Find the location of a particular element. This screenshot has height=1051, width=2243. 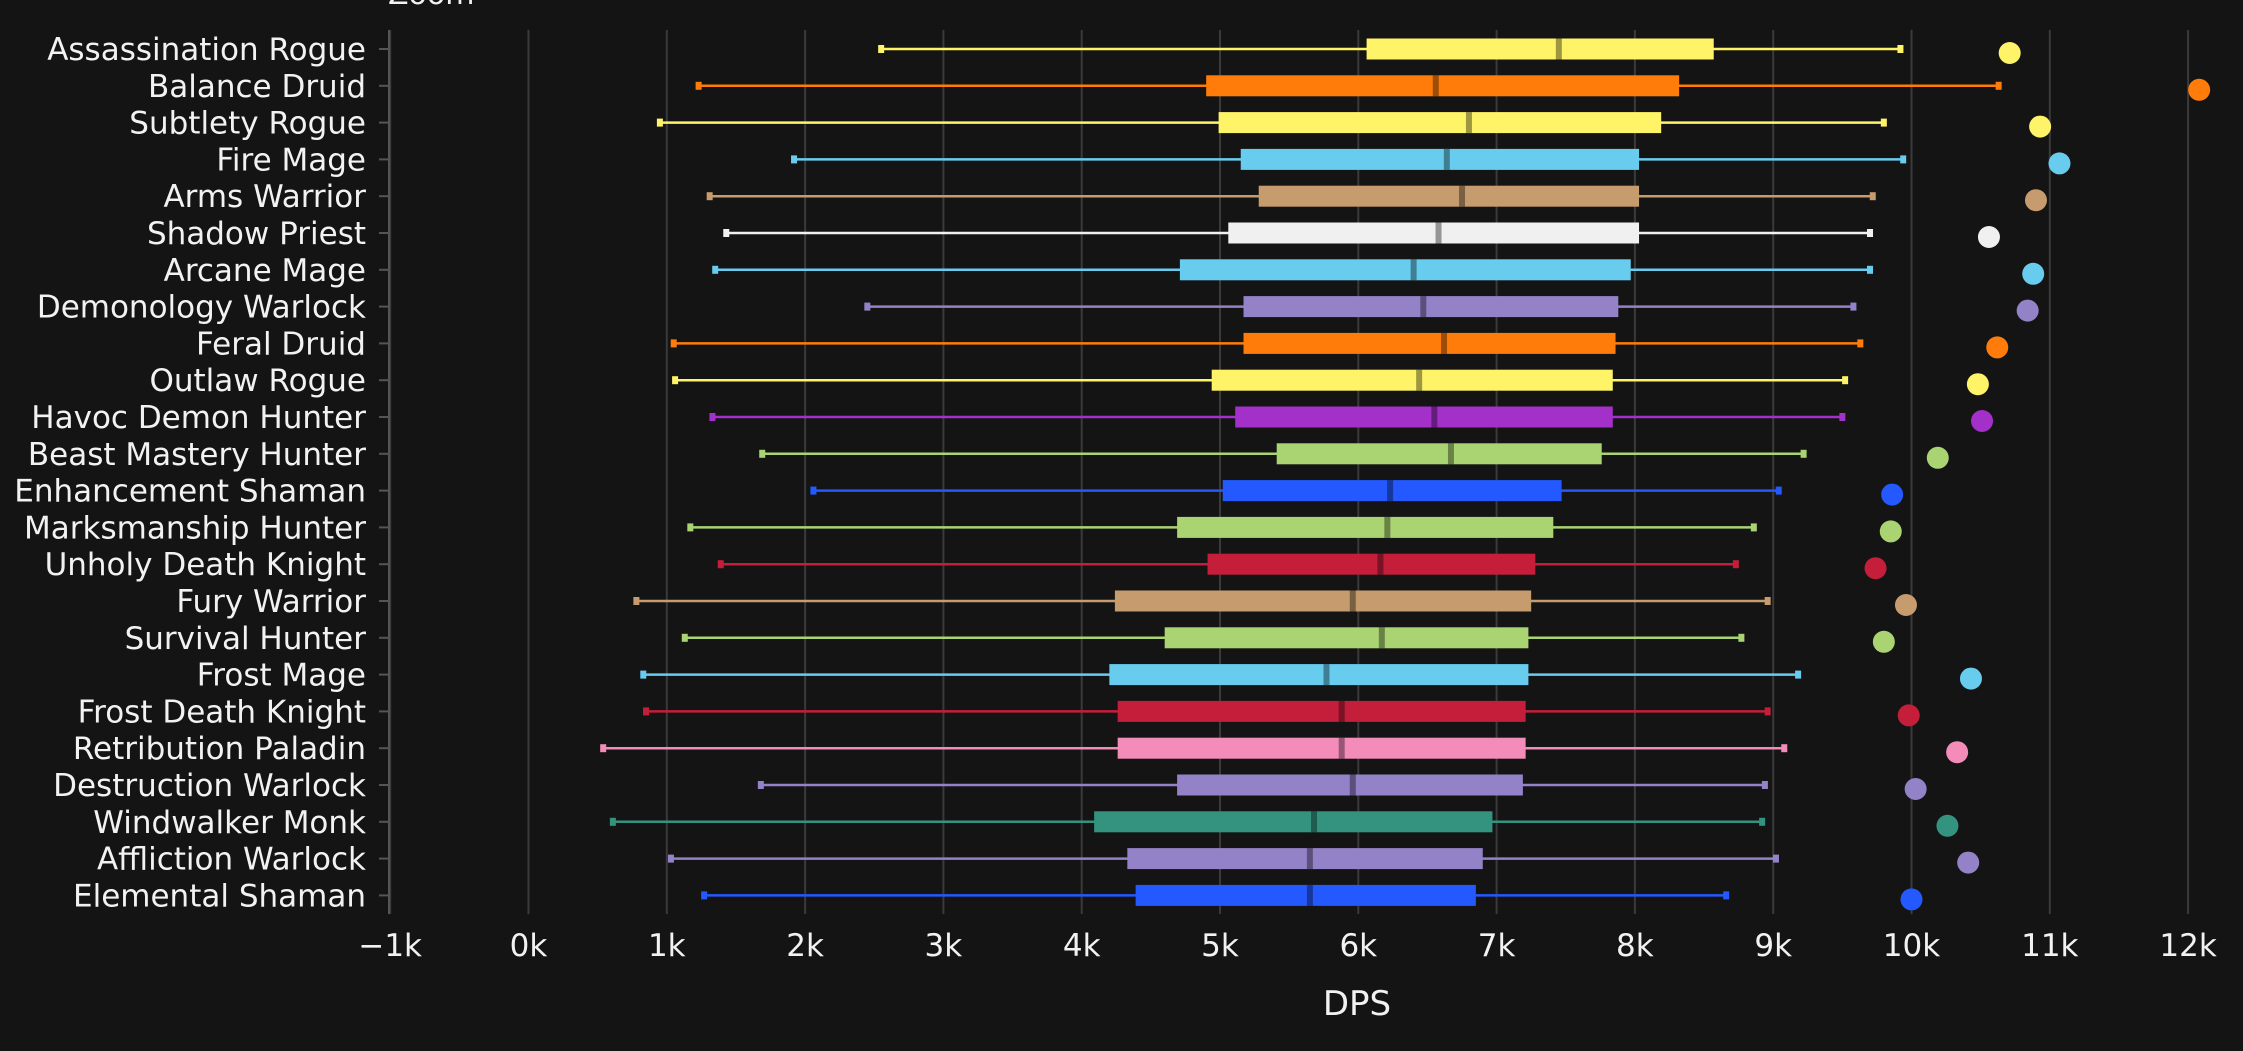

box-arms-warrior is located at coordinates (1376, 198).